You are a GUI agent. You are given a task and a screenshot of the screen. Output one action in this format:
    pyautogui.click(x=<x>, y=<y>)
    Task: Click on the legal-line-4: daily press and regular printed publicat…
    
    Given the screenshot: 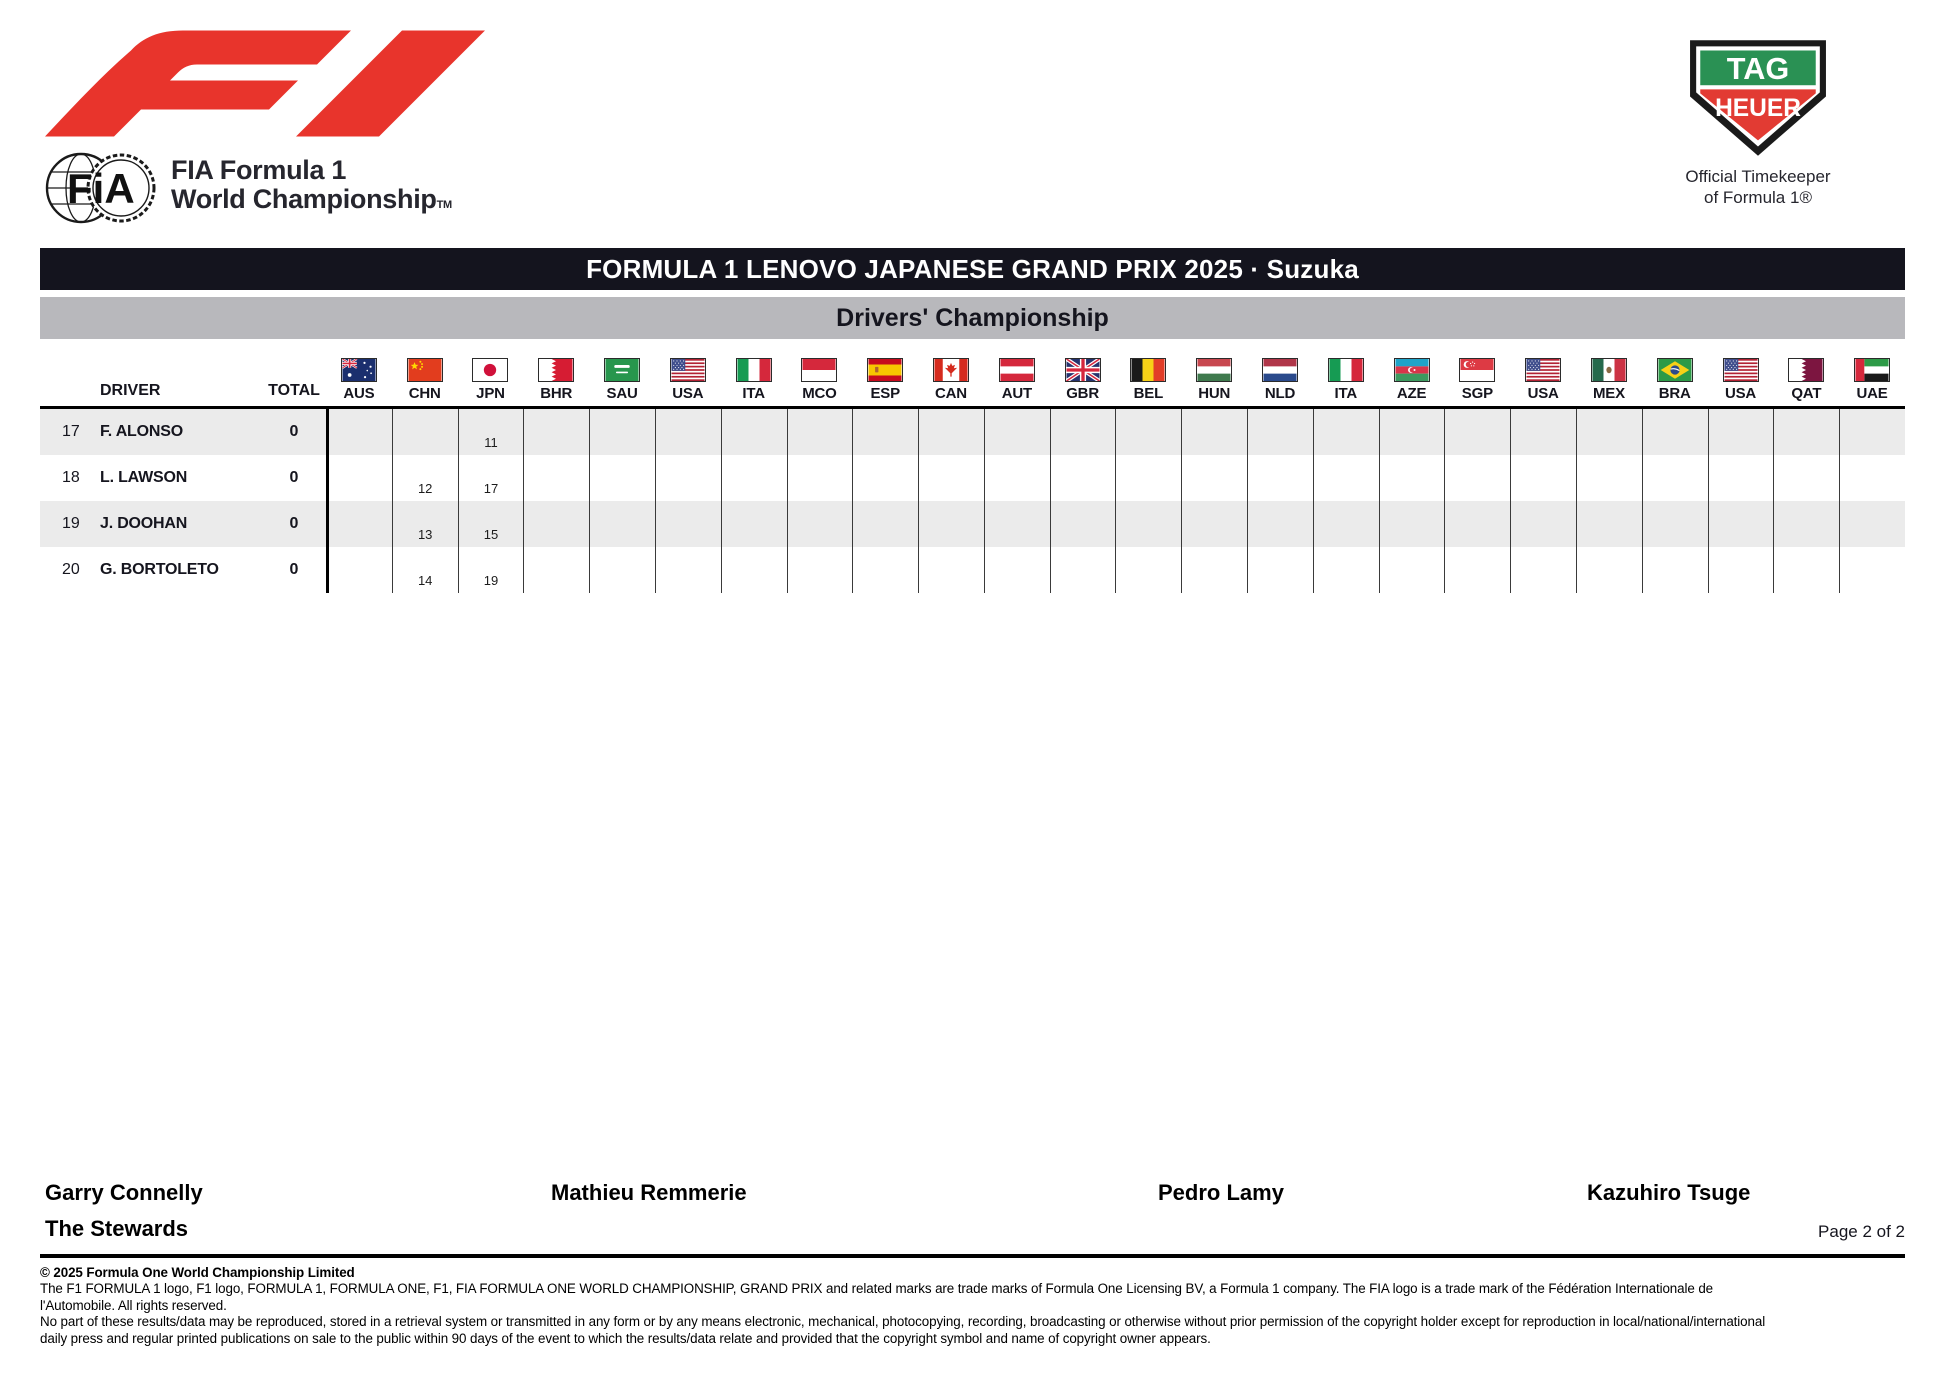 What is the action you would take?
    pyautogui.click(x=625, y=1338)
    